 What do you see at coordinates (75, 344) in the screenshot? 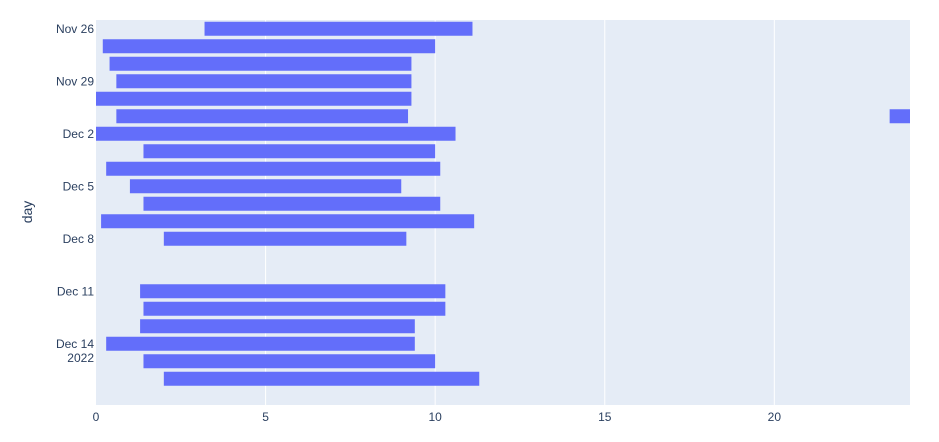
I see `y-tick-label: Dec 14` at bounding box center [75, 344].